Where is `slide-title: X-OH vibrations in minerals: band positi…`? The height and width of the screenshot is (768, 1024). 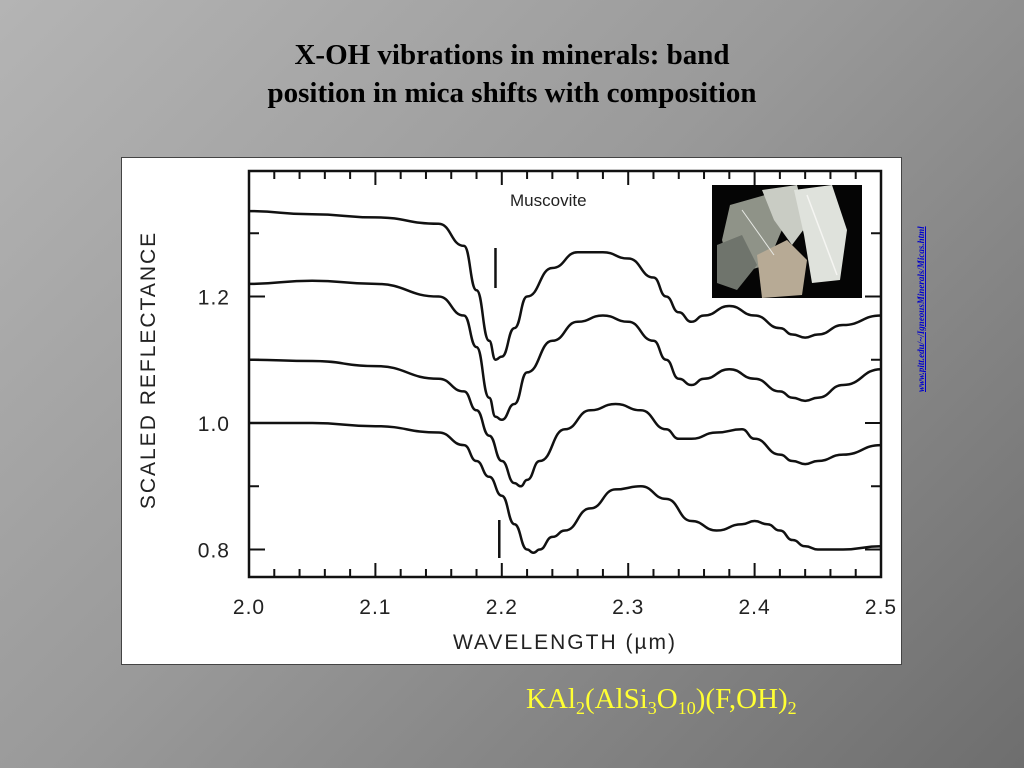 slide-title: X-OH vibrations in minerals: band positi… is located at coordinates (512, 74).